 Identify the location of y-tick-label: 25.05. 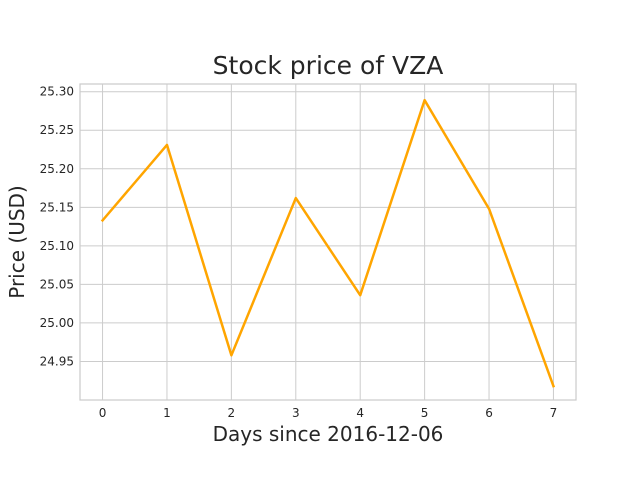
(57, 284).